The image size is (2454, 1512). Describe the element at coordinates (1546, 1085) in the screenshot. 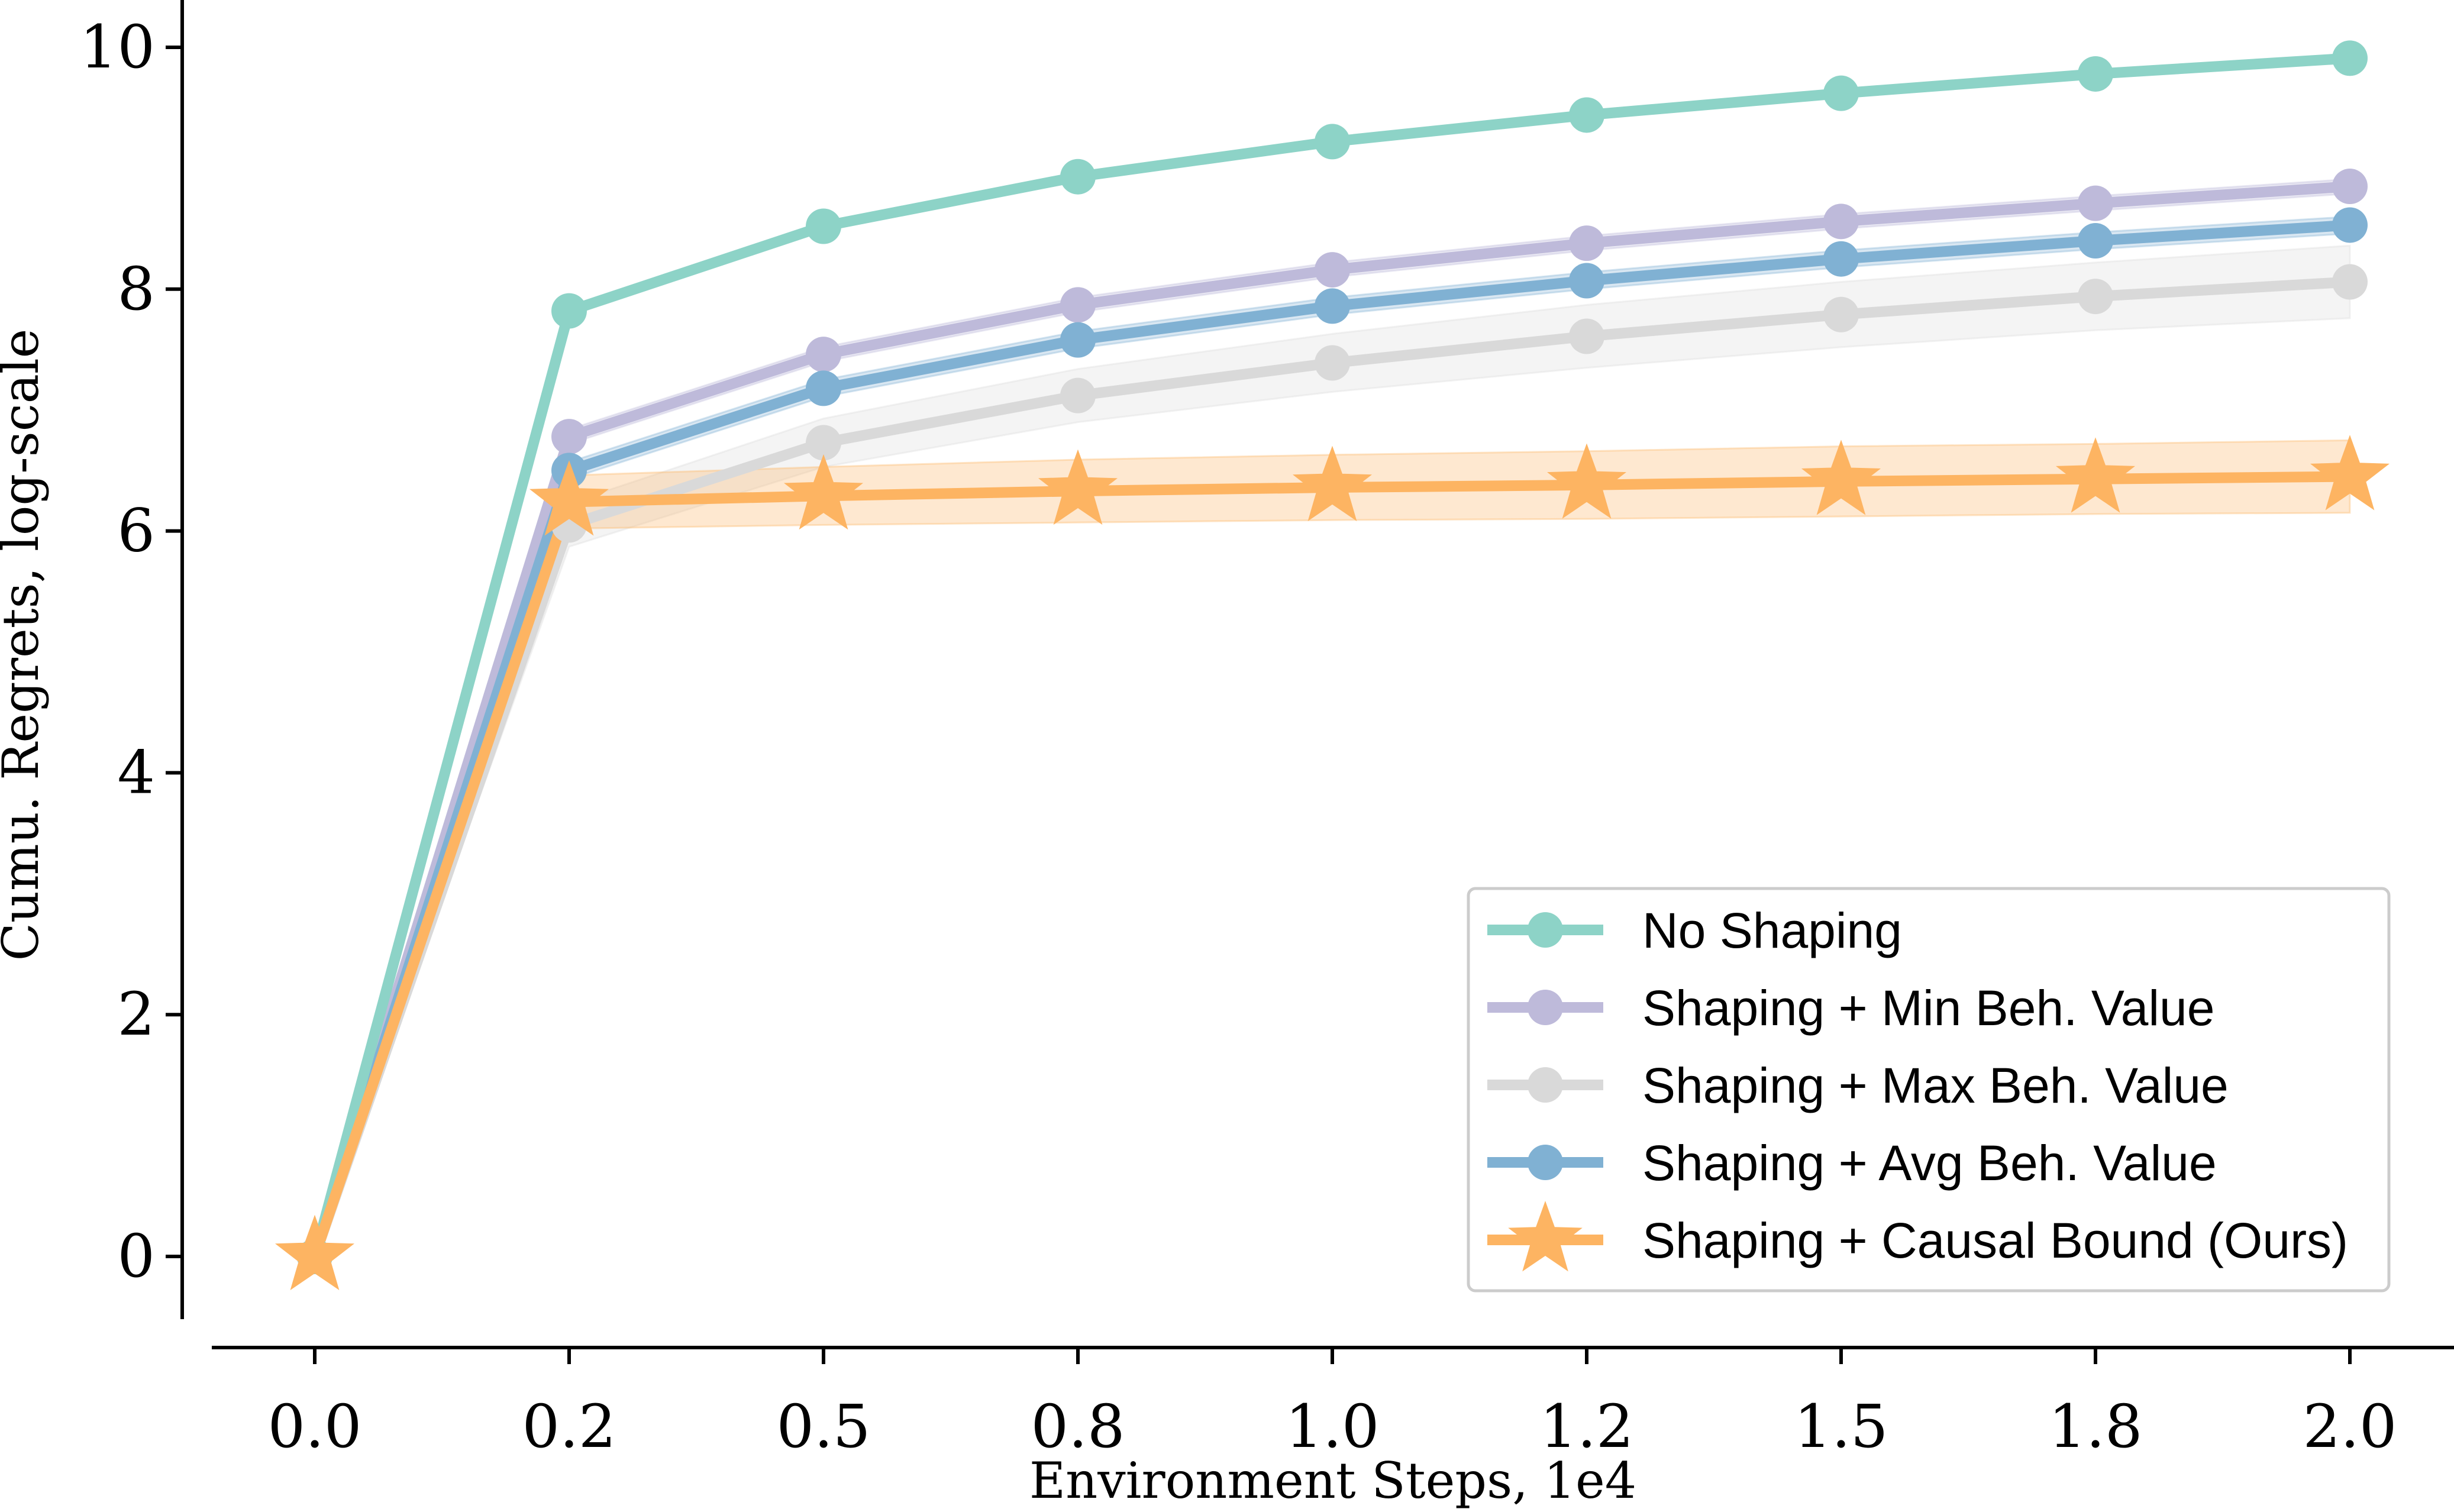

I see `legend-marker-shaping-max-beh-value` at that location.